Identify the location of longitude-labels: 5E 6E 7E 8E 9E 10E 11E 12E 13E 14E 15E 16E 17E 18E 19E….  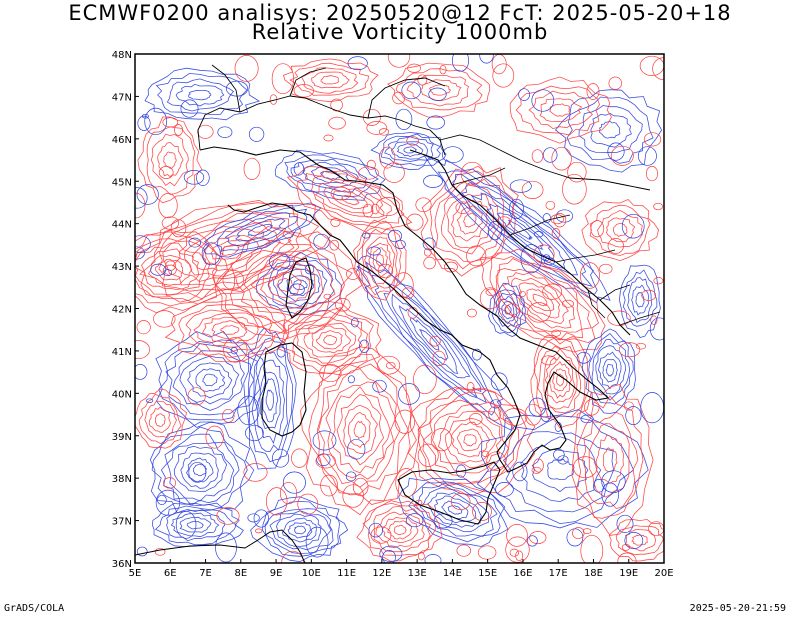
(401, 573).